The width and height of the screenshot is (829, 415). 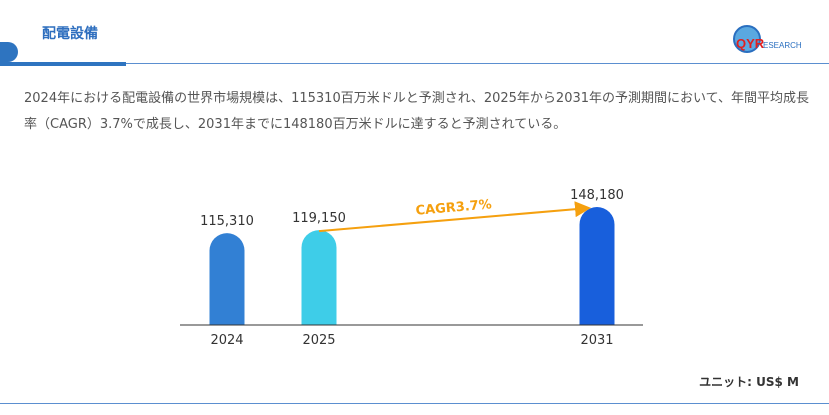 I want to click on value-label: 119,150, so click(x=319, y=218).